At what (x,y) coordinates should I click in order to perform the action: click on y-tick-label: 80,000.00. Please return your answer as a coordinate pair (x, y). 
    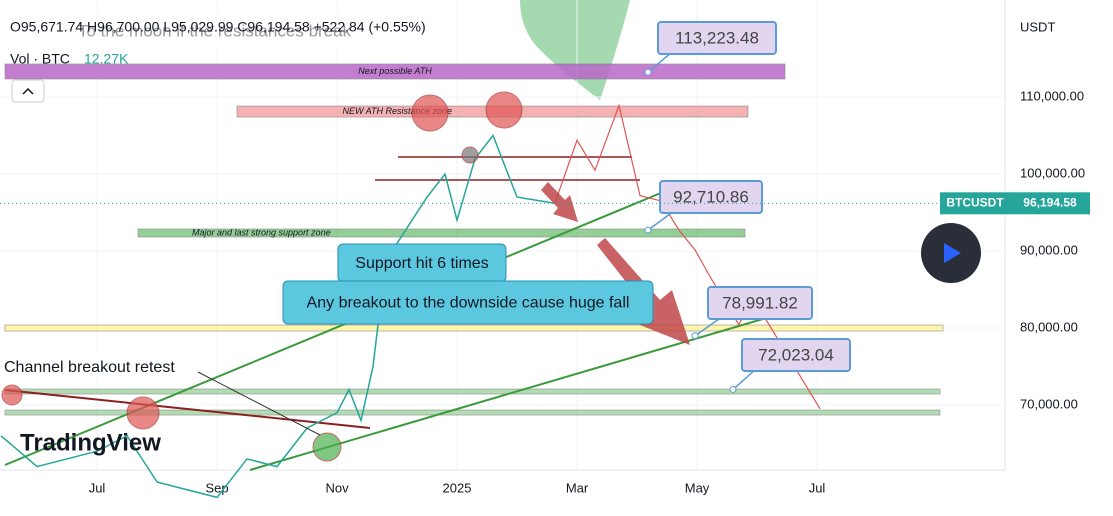
    Looking at the image, I should click on (1049, 326).